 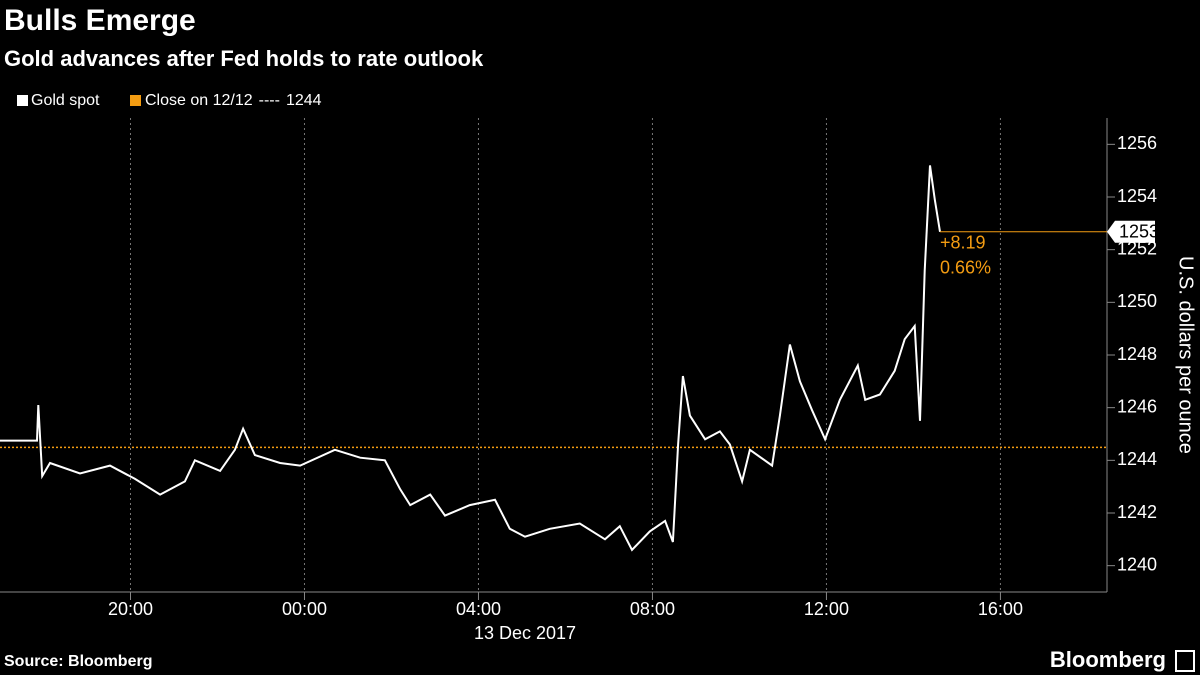 What do you see at coordinates (1137, 459) in the screenshot?
I see `y-tick-label: 1244` at bounding box center [1137, 459].